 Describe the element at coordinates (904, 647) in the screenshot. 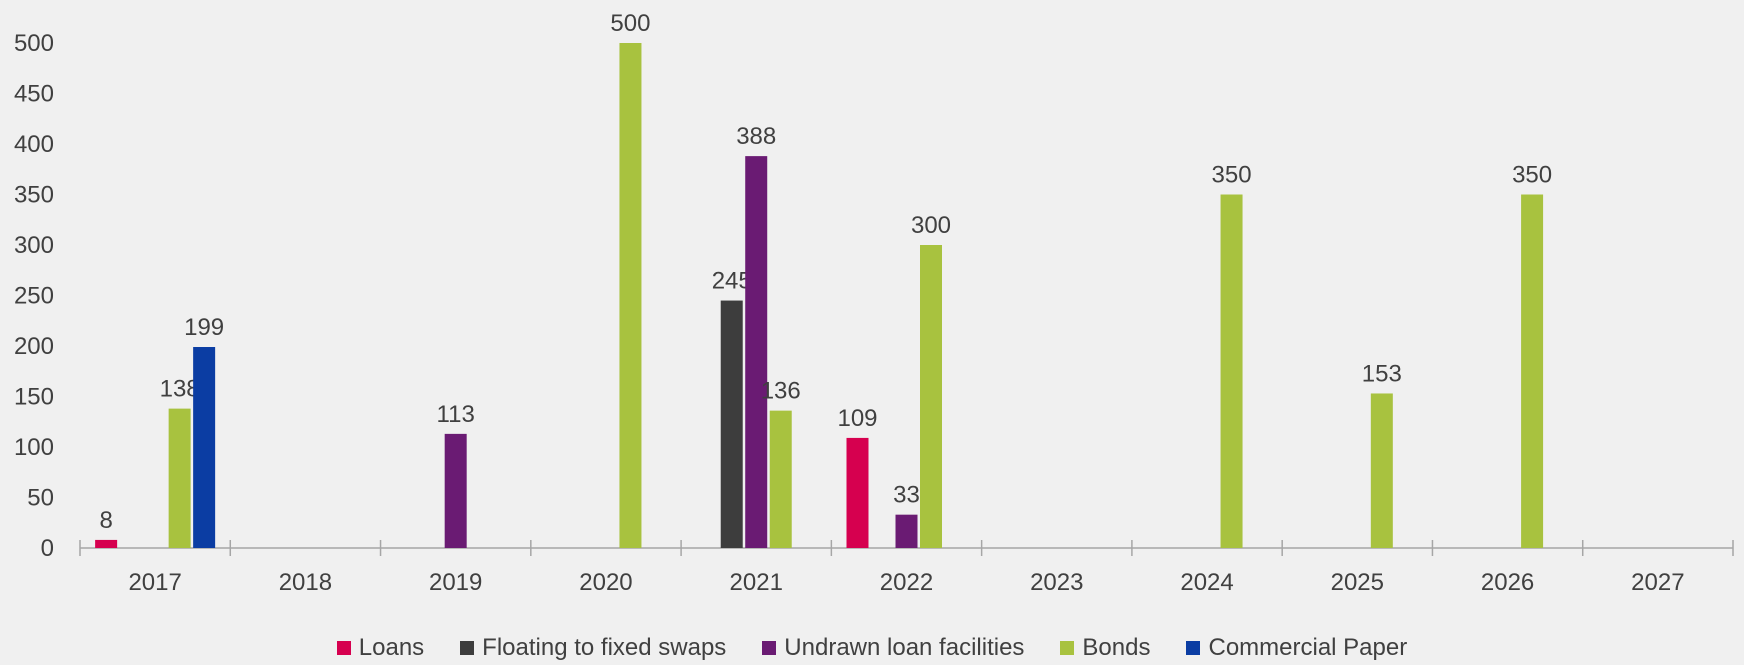

I see `legend-label: Undrawn loan facilities` at that location.